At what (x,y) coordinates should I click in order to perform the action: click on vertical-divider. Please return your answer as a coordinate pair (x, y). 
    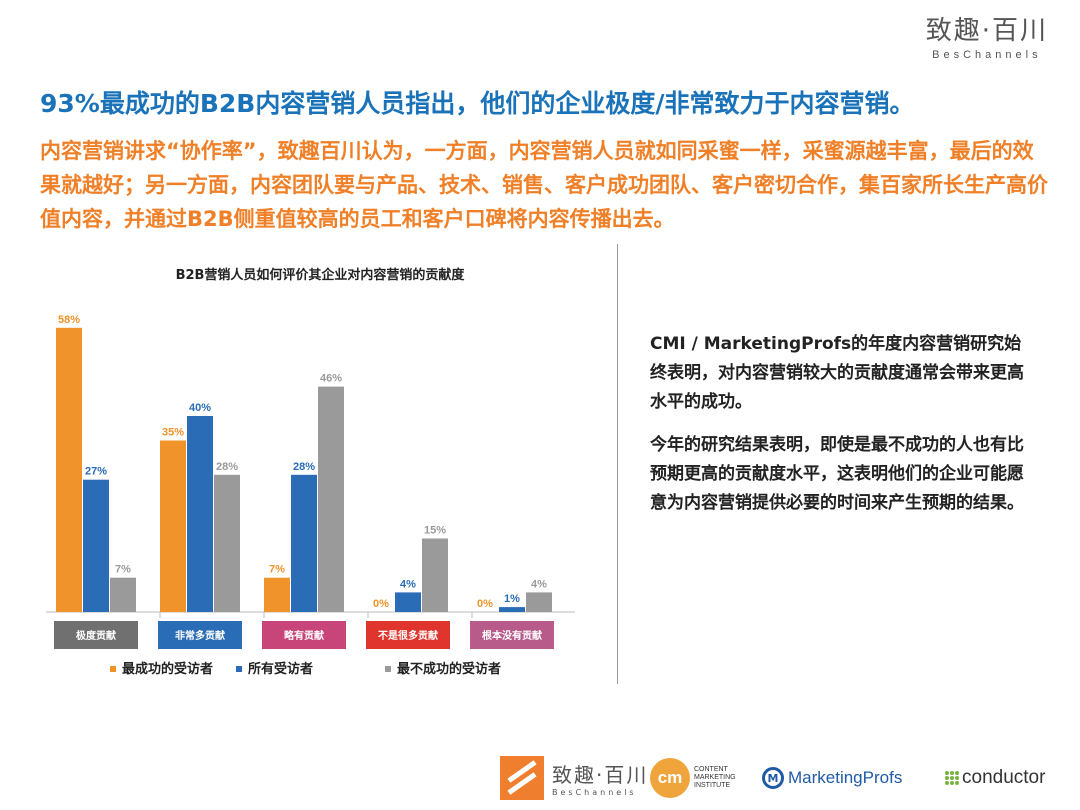
    Looking at the image, I should click on (617, 464).